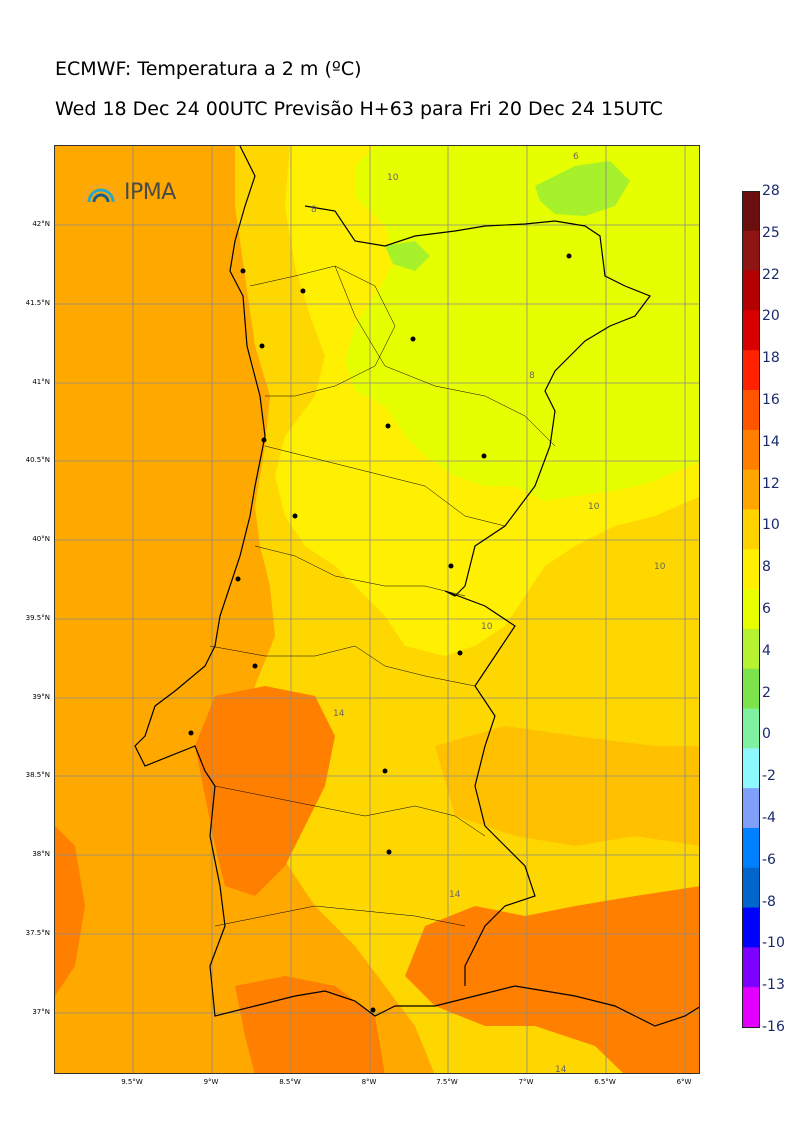 This screenshot has width=800, height=1131. I want to click on colorbar-tick-label: -16, so click(773, 1027).